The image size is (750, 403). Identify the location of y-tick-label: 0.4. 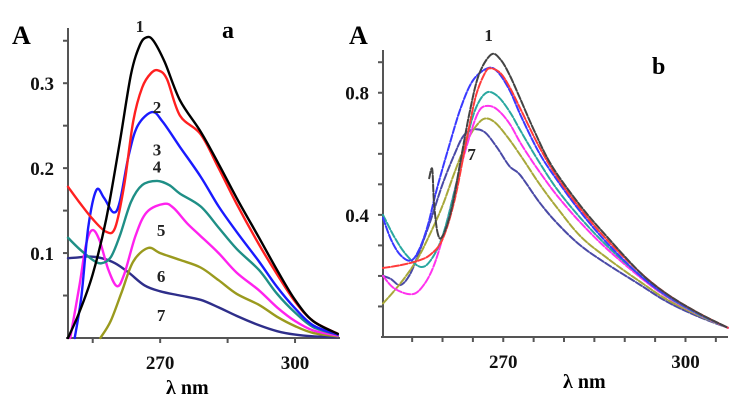
(357, 216).